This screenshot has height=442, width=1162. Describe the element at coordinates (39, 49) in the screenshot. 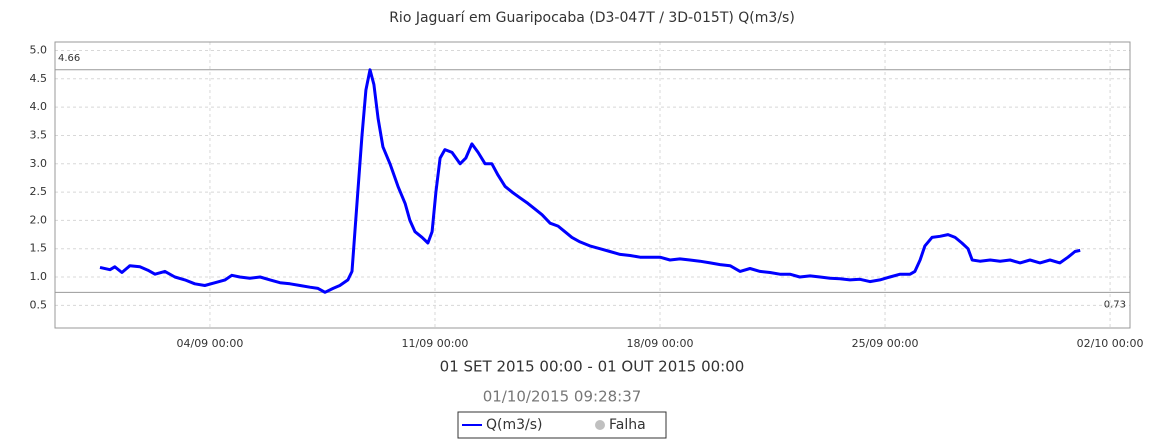

I see `y-tick-label: 5.0` at that location.